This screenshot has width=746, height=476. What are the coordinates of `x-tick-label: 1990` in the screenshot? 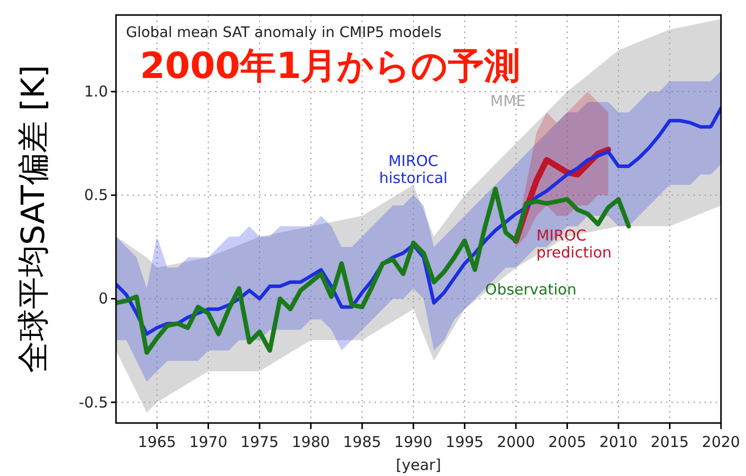 It's located at (413, 442).